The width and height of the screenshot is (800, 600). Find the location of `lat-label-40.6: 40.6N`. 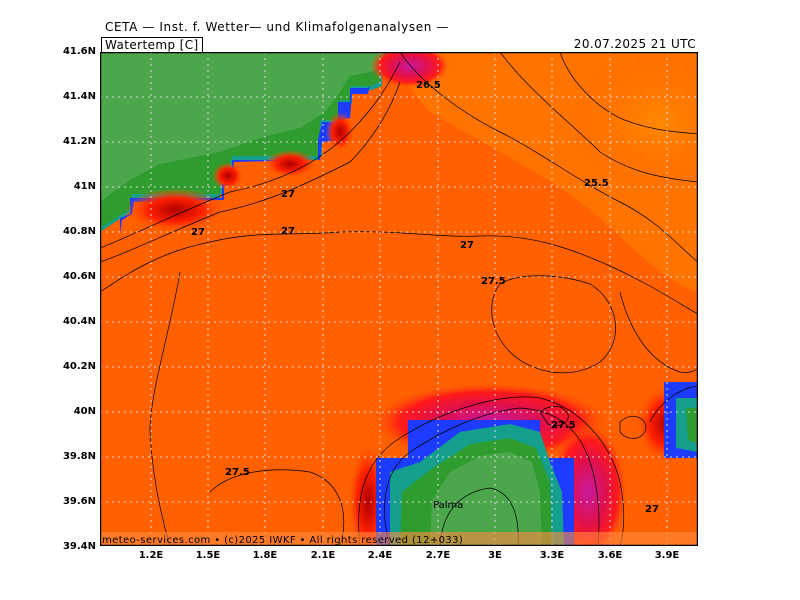

lat-label-40.6: 40.6N is located at coordinates (79, 276).